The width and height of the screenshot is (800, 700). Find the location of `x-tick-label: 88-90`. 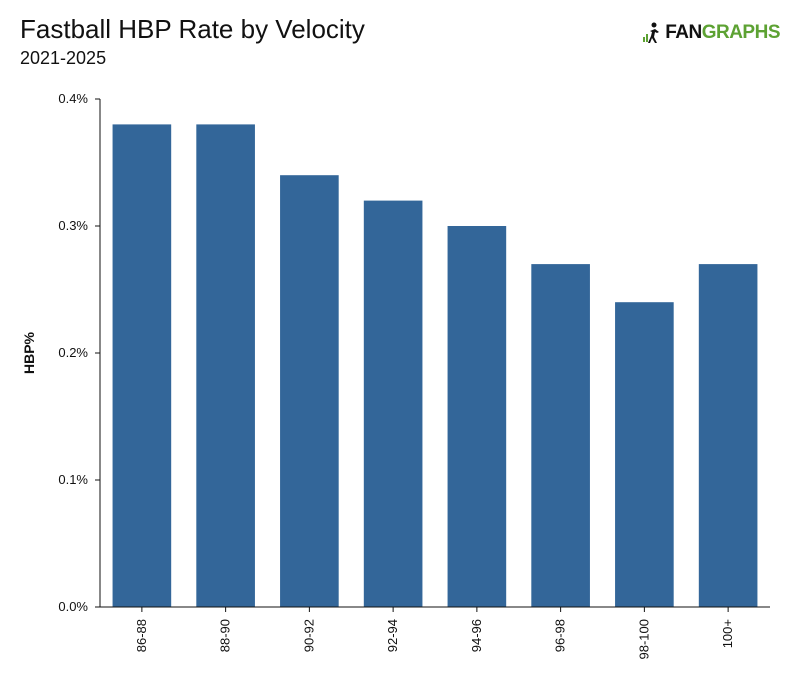

x-tick-label: 88-90 is located at coordinates (225, 635).